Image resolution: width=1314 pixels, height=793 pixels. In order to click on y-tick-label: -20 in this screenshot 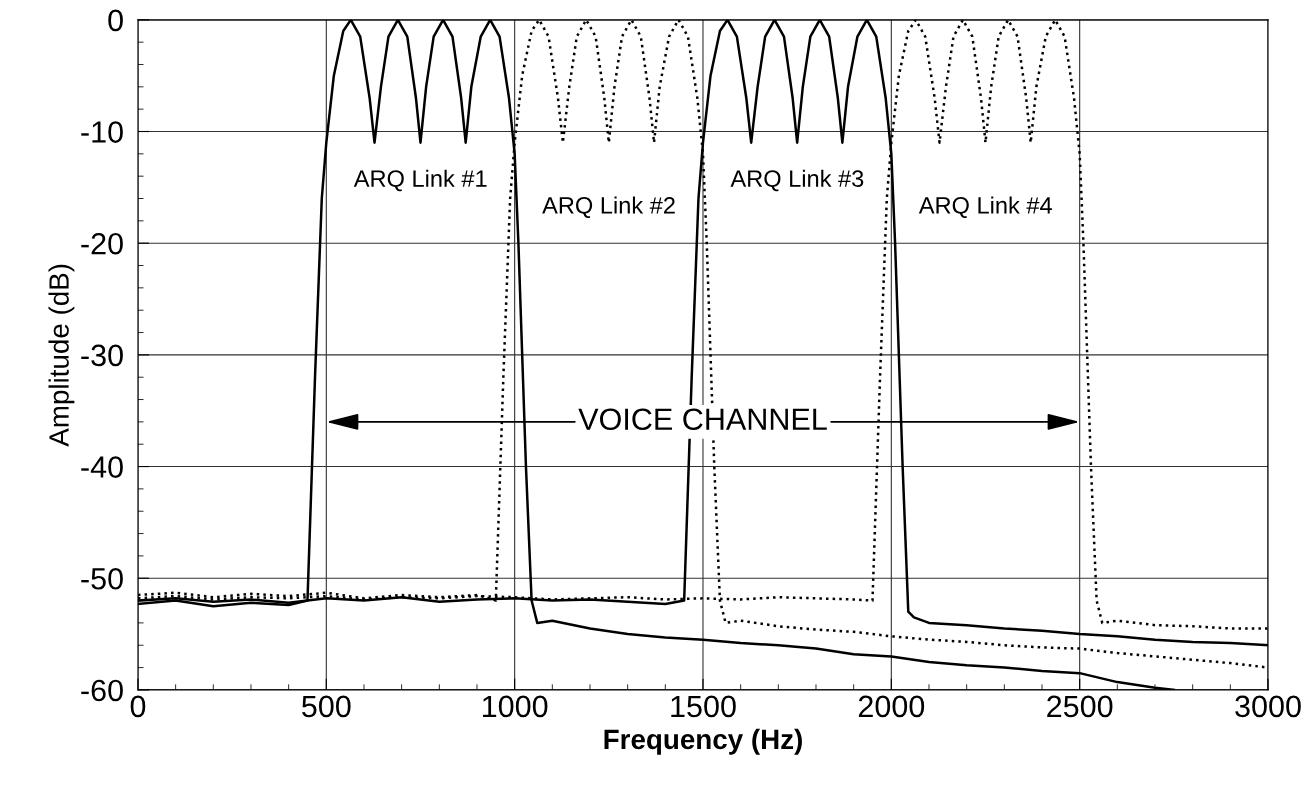, I will do `click(102, 243)`.